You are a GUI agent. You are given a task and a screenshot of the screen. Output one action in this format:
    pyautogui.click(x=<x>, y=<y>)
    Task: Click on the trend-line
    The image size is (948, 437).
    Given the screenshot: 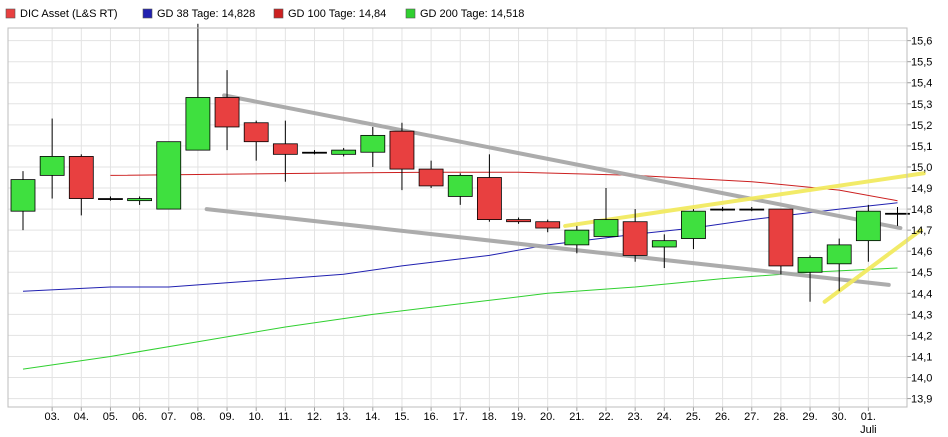 What is the action you would take?
    pyautogui.click(x=872, y=266)
    